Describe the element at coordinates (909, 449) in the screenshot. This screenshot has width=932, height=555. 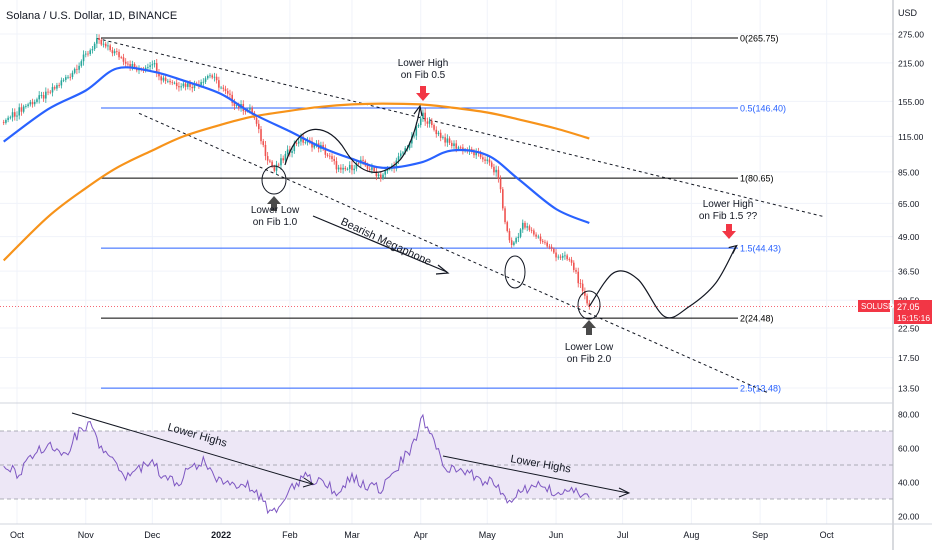
I see `rsi-tick-label: 60.00` at that location.